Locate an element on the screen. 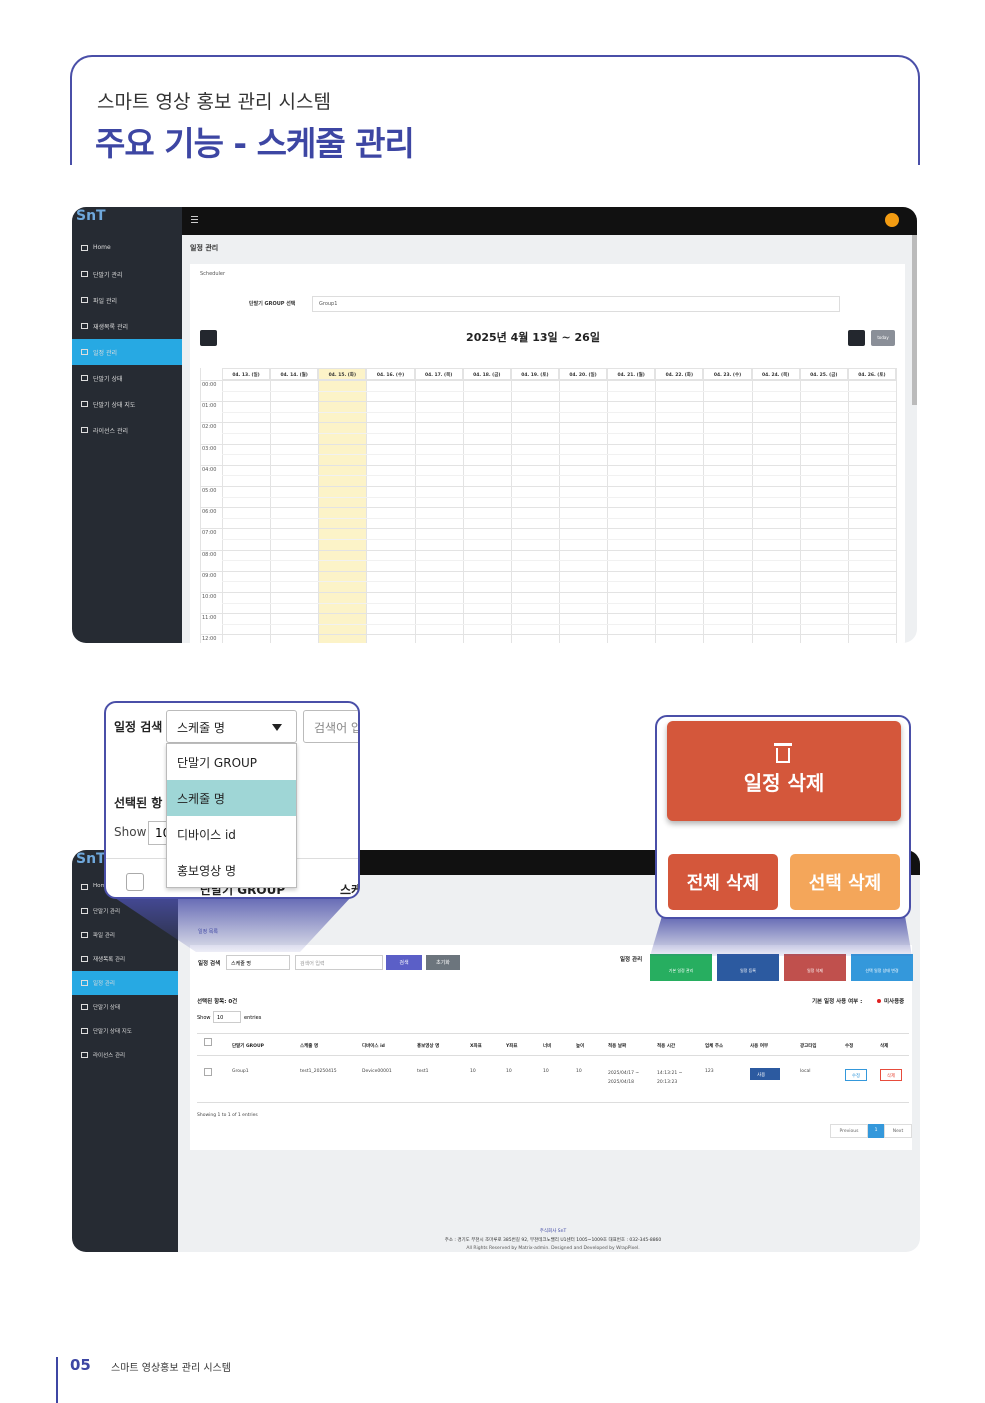 This screenshot has height=1403, width=985. column-header: 너비 is located at coordinates (547, 1046).